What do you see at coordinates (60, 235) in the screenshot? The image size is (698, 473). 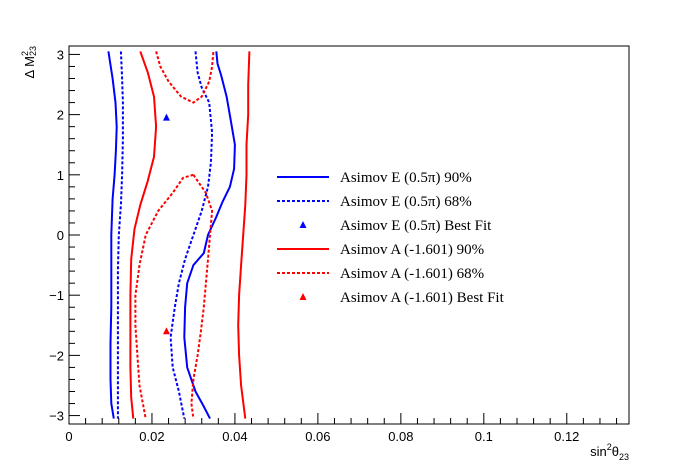 I see `y-tick-label: 0` at bounding box center [60, 235].